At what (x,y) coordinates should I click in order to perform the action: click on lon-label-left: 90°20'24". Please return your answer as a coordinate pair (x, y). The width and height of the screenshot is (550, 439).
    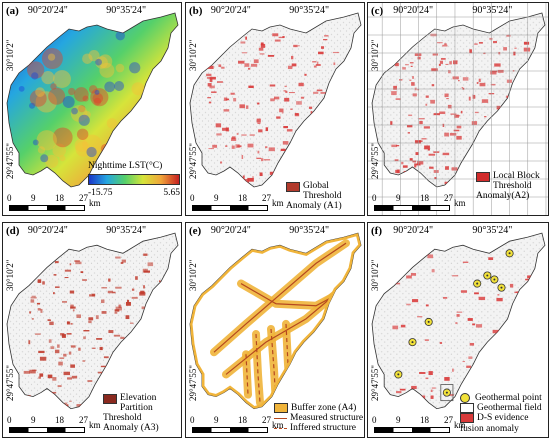
    Looking at the image, I should click on (47, 230).